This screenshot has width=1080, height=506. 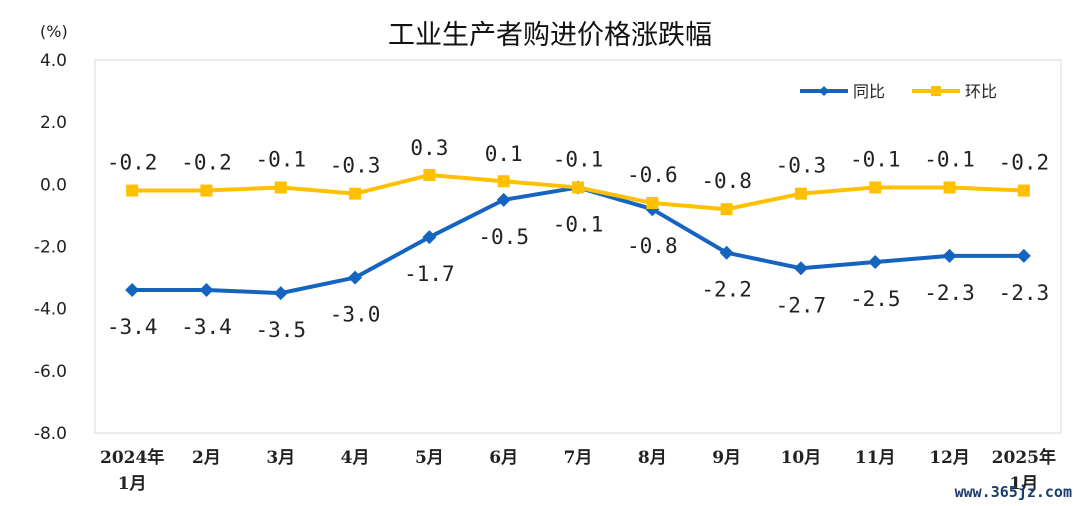 What do you see at coordinates (898, 91) in the screenshot?
I see `legend: 同比 环比` at bounding box center [898, 91].